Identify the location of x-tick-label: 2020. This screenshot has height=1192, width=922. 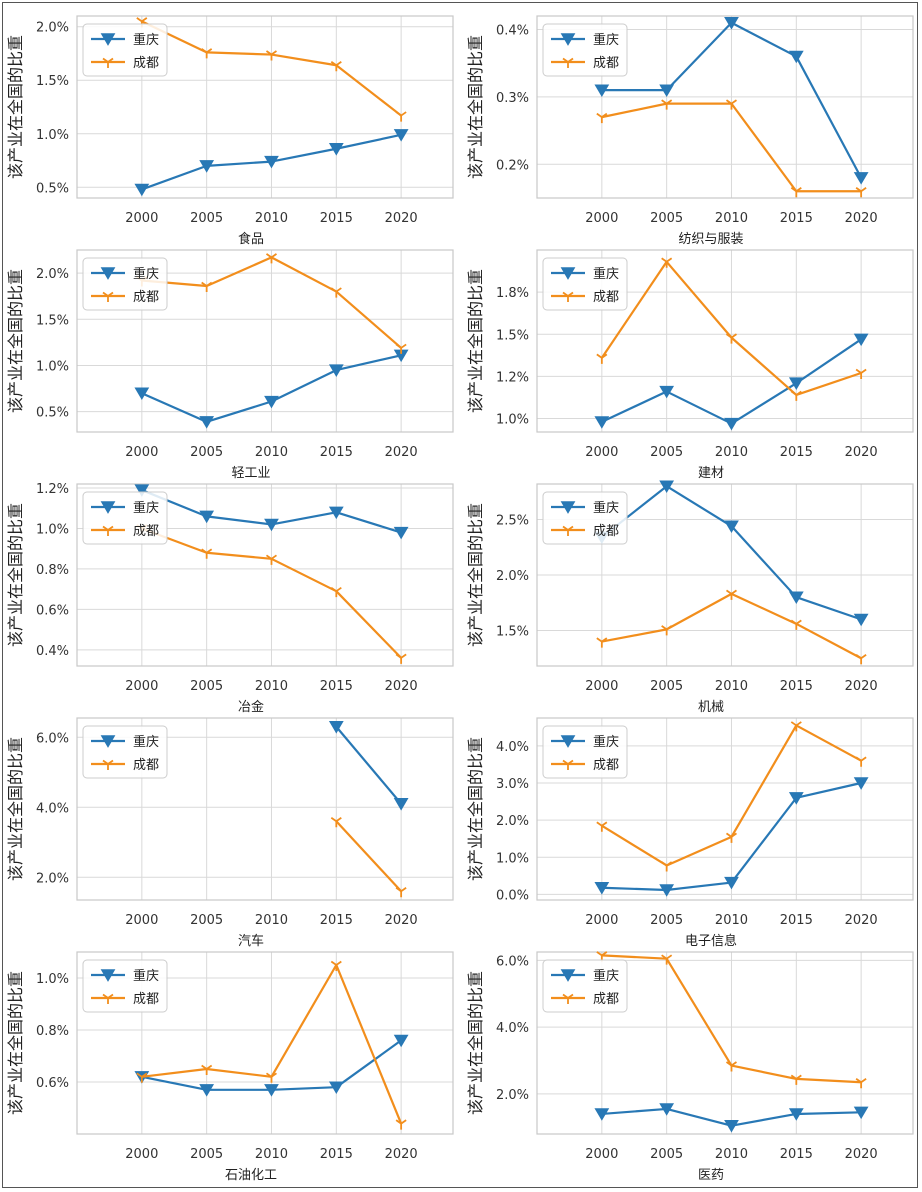
(401, 920).